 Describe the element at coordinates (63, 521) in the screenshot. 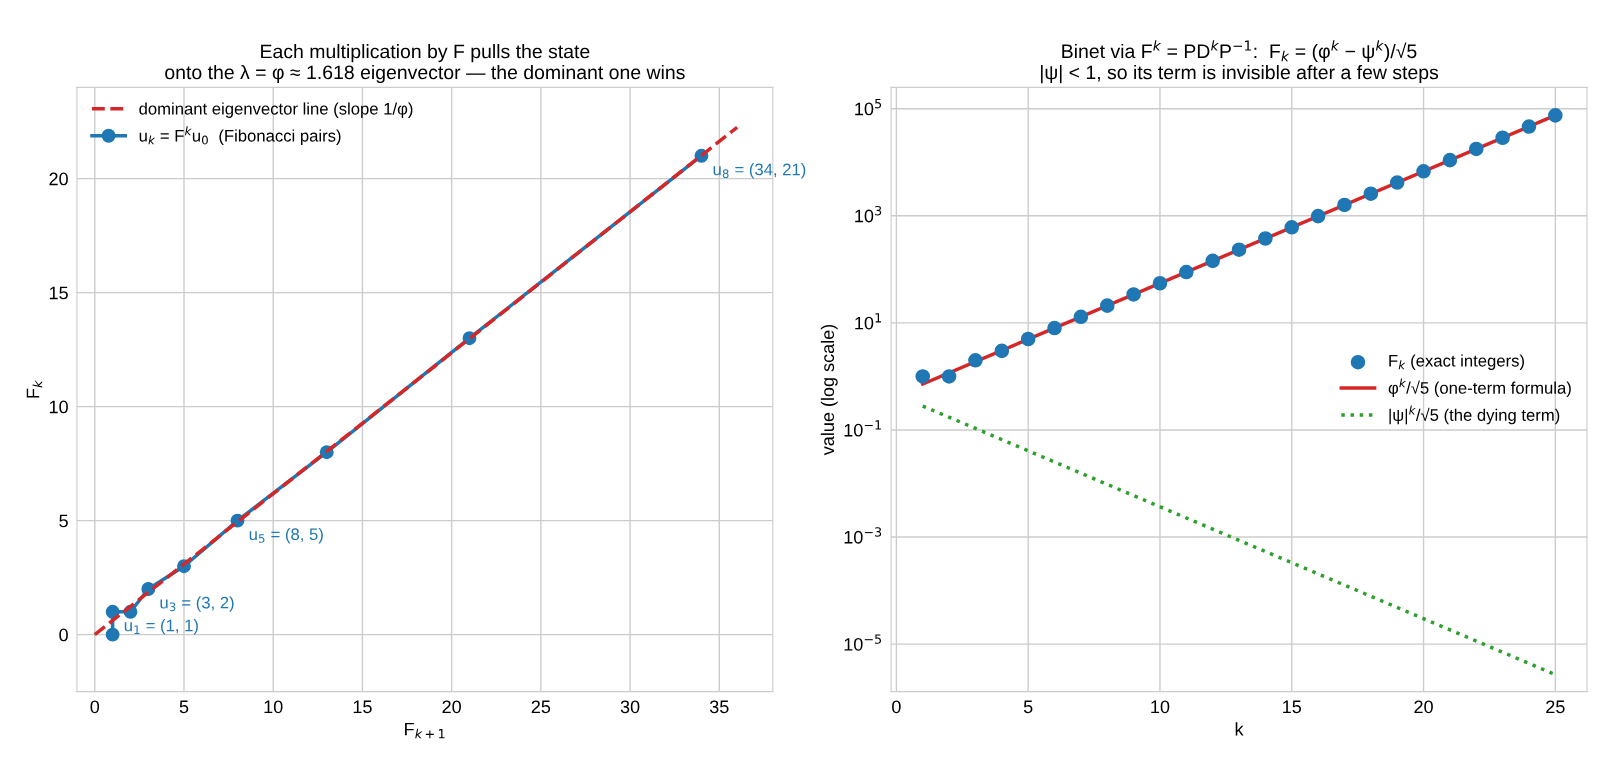

I see `y-tick-label: 5` at that location.